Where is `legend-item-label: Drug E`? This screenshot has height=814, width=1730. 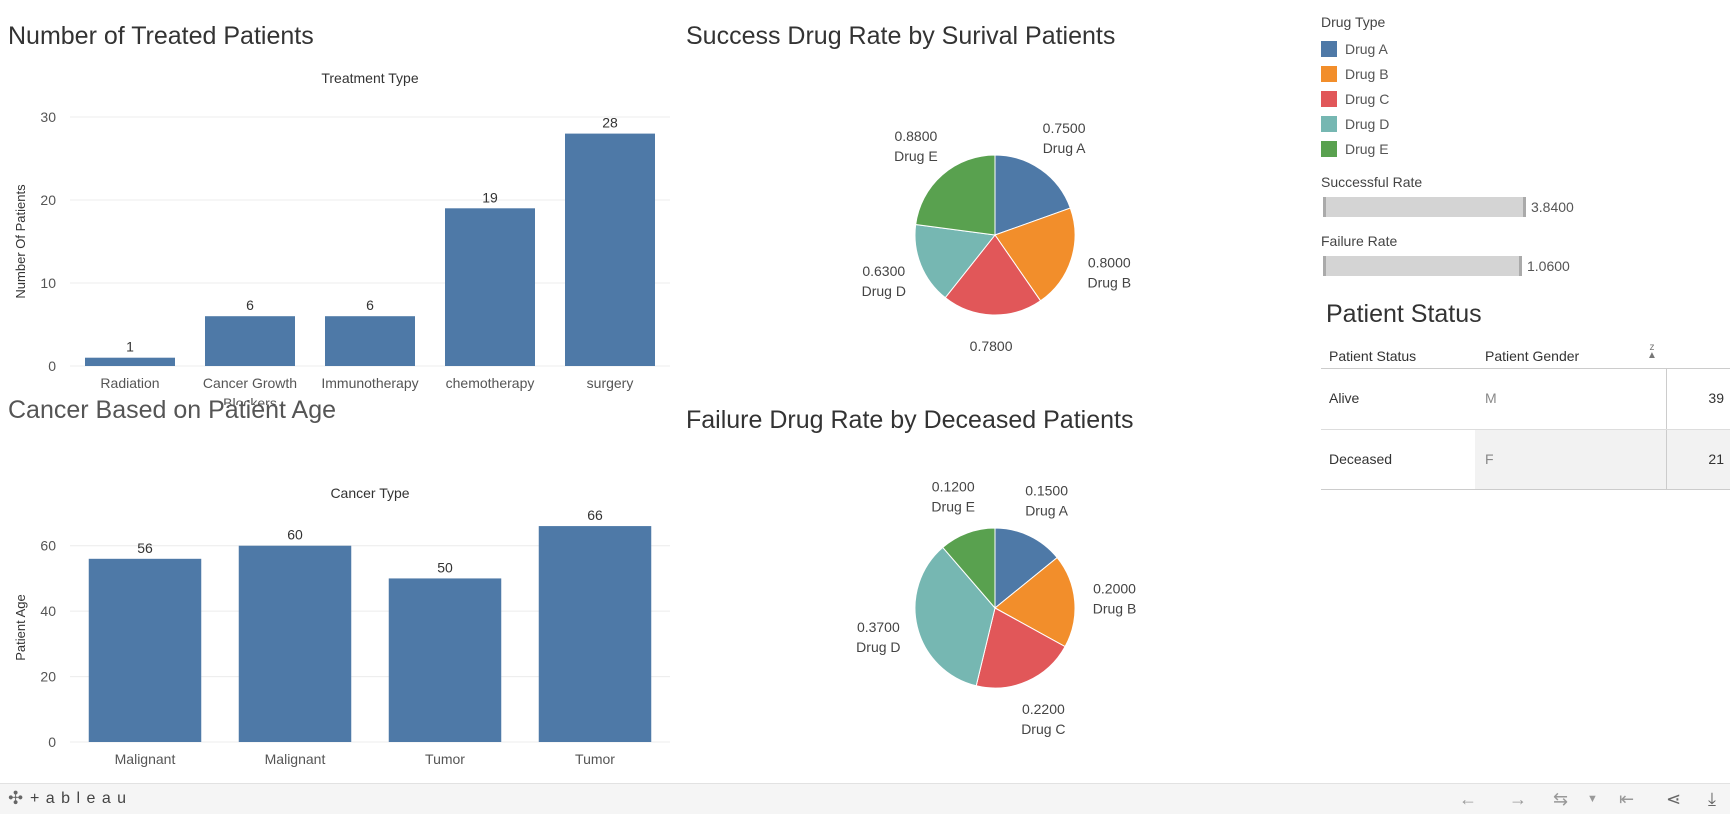 legend-item-label: Drug E is located at coordinates (1367, 149).